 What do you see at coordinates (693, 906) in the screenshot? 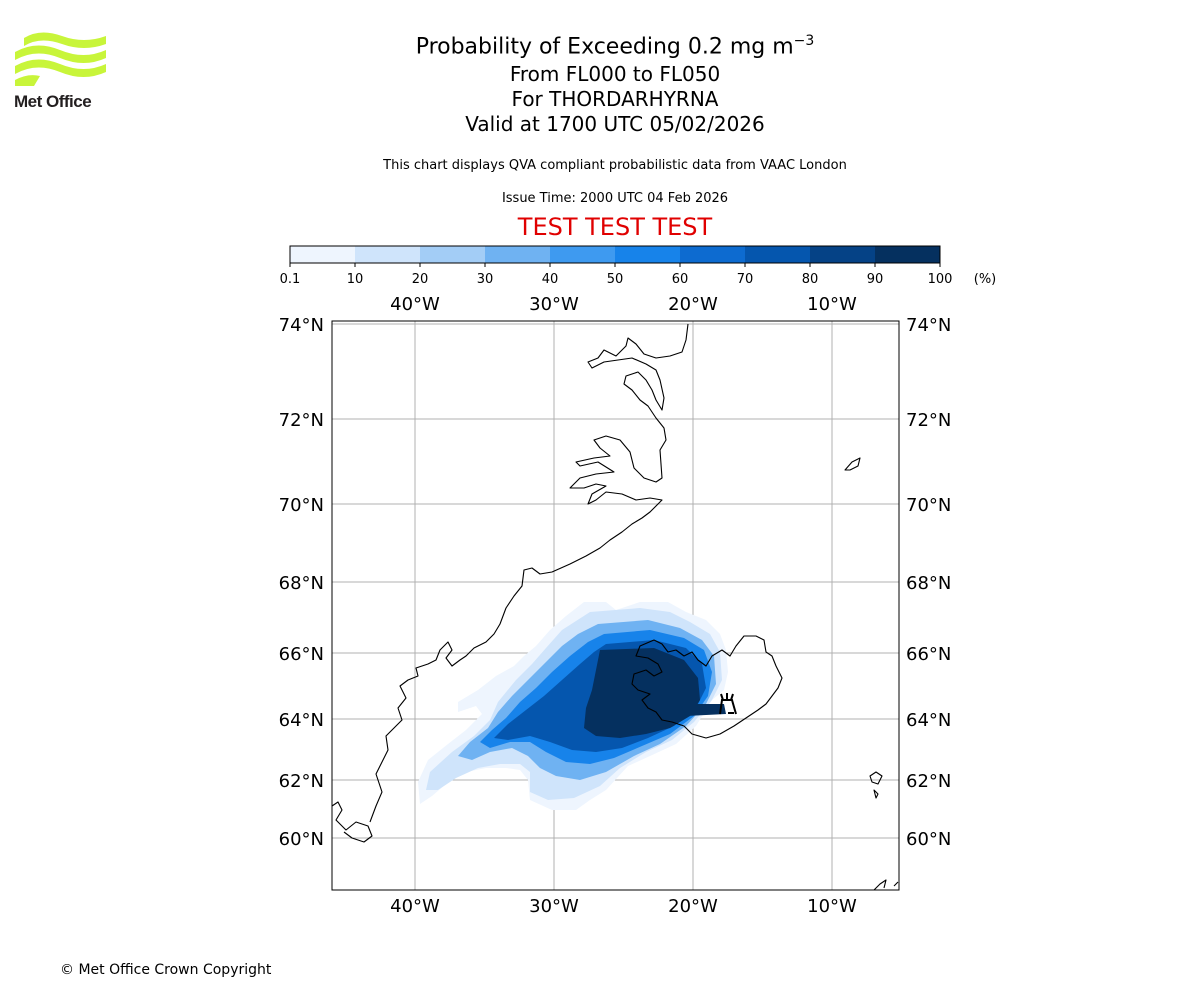
I see `longitude-label-bottom: 20°W` at bounding box center [693, 906].